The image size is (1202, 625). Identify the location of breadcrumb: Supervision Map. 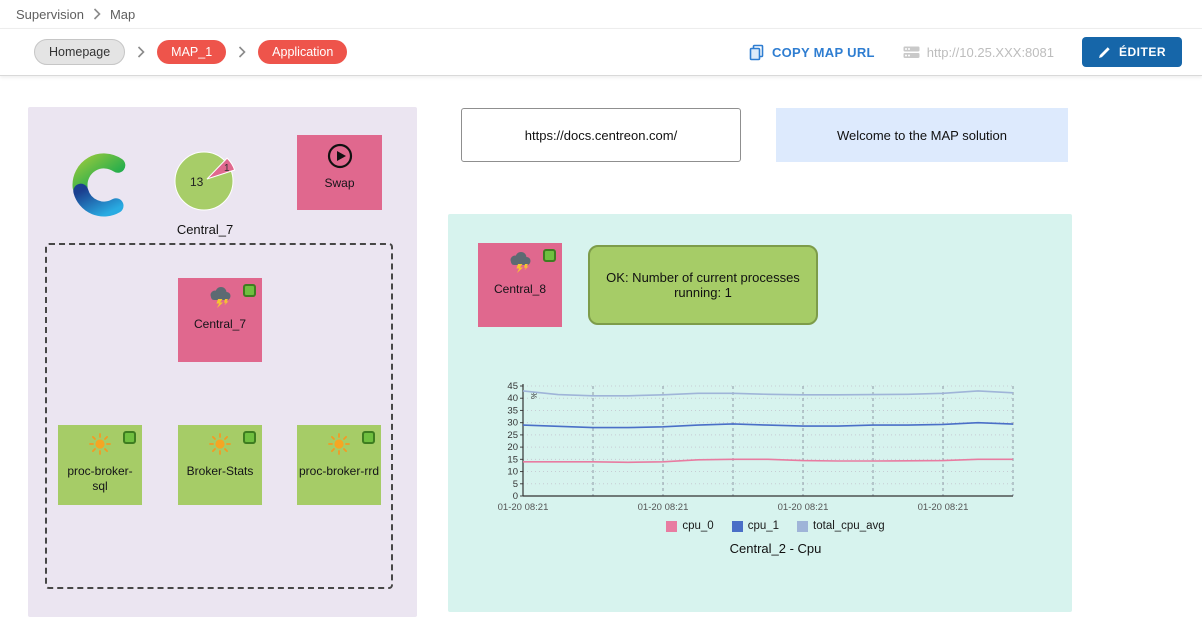
(601, 14).